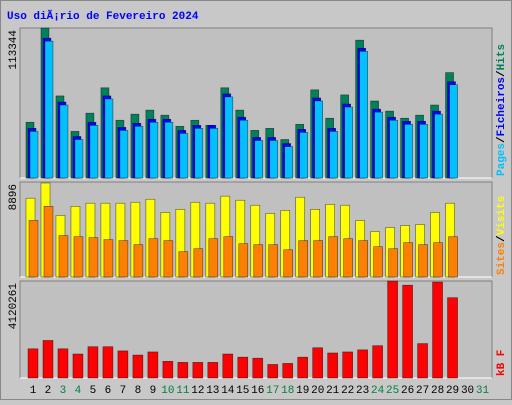 The height and width of the screenshot is (405, 512). I want to click on x-tick-label: 18, so click(287, 391).